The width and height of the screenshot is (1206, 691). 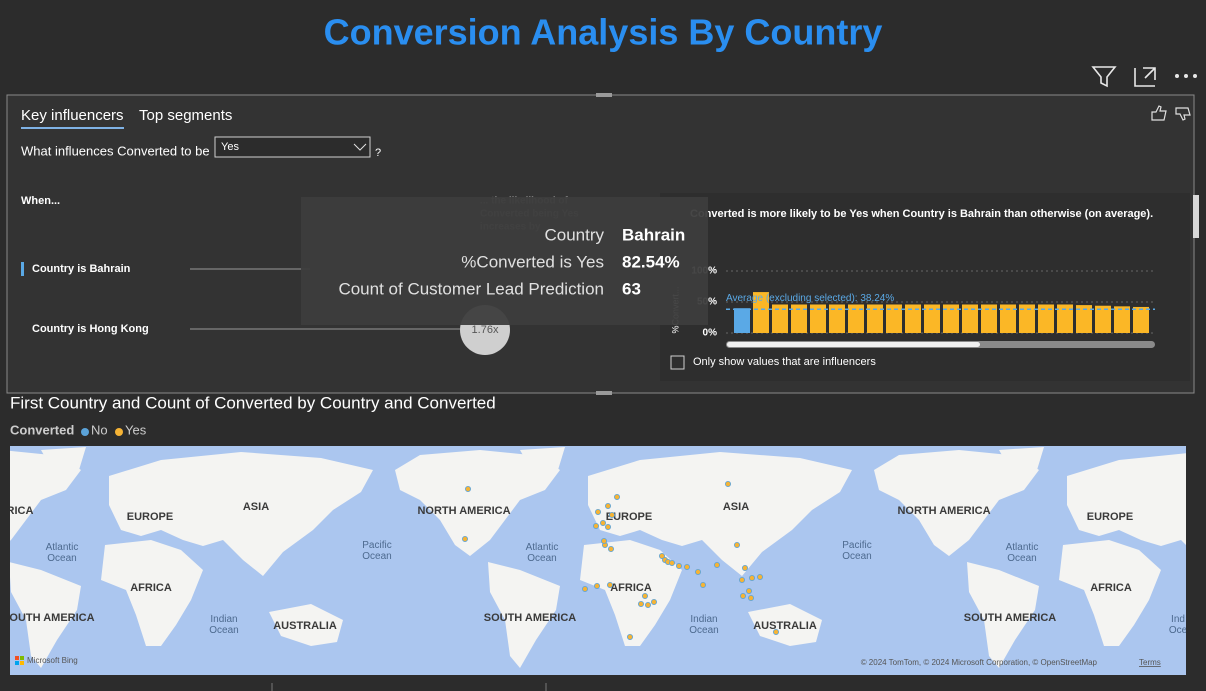 What do you see at coordinates (1104, 77) in the screenshot?
I see `filter-icon` at bounding box center [1104, 77].